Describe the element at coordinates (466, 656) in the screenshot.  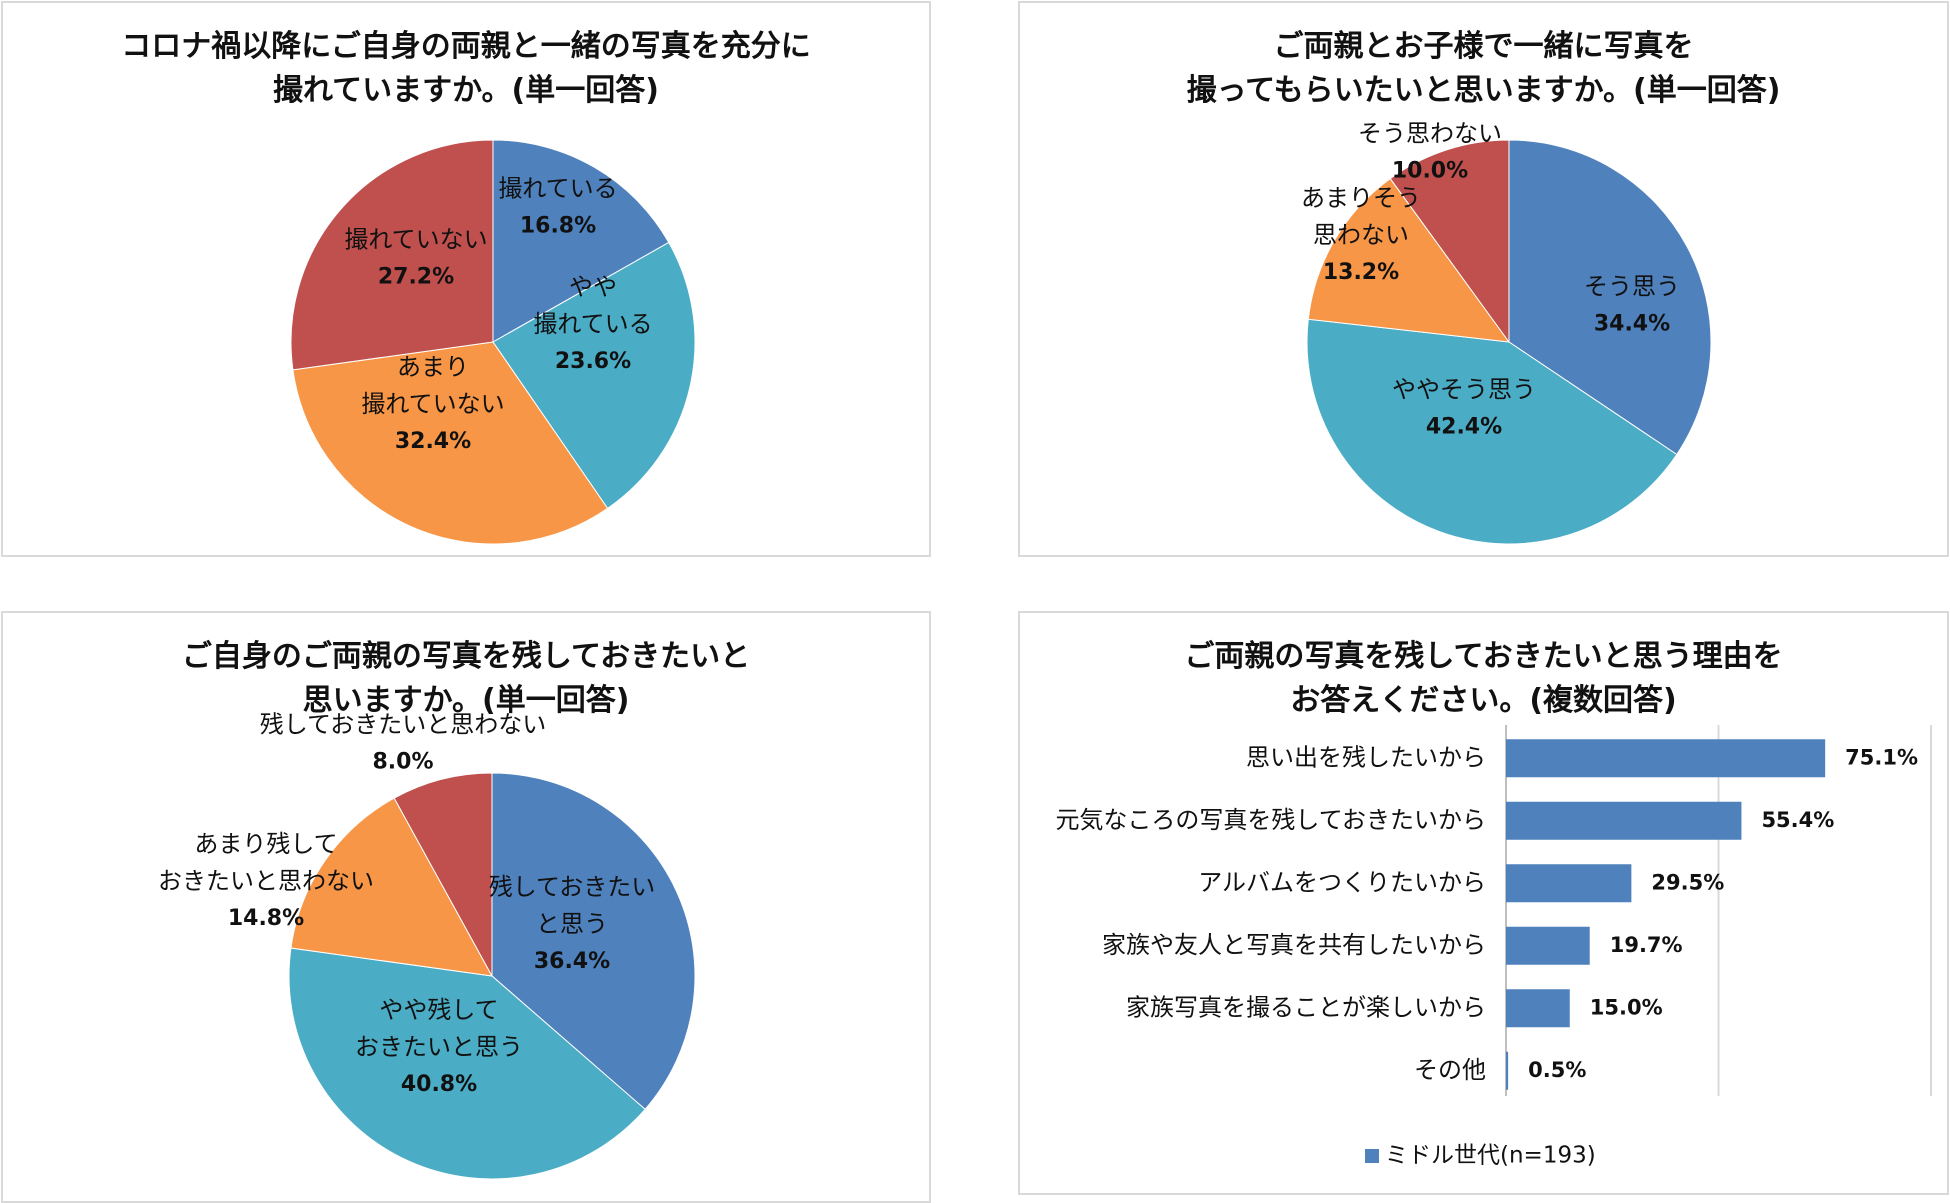
I see `chart-title-line: ご自身のご両親の写真を残しておきたいと` at that location.